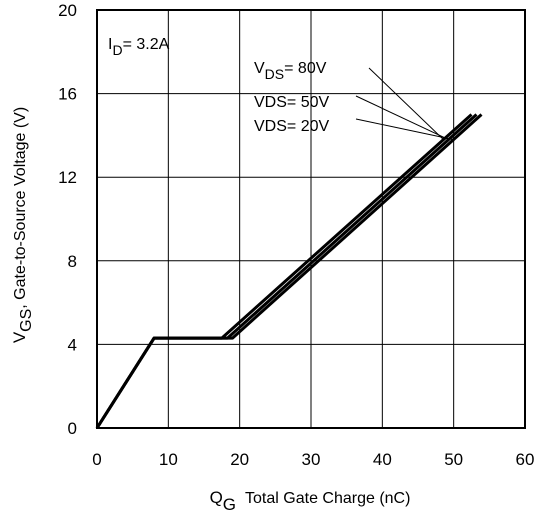 The width and height of the screenshot is (550, 516). Describe the element at coordinates (274, 74) in the screenshot. I see `series-label-80v-sub: DS` at that location.